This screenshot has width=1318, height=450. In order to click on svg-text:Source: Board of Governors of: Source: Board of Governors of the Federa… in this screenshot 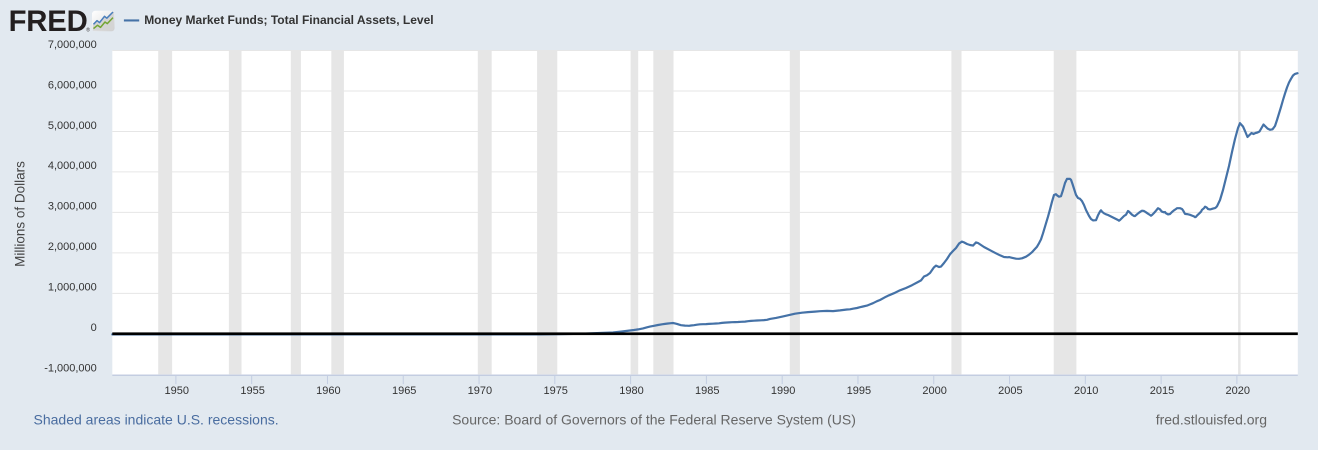, I will do `click(654, 420)`.